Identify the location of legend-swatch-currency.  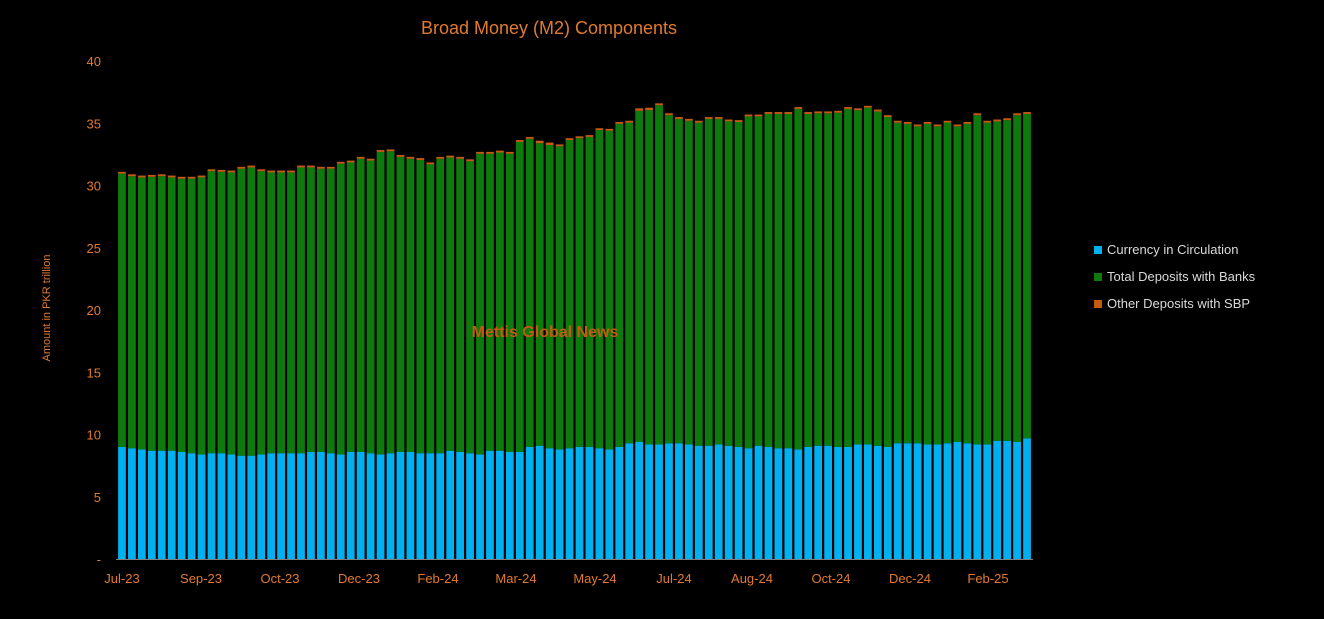
(1098, 249).